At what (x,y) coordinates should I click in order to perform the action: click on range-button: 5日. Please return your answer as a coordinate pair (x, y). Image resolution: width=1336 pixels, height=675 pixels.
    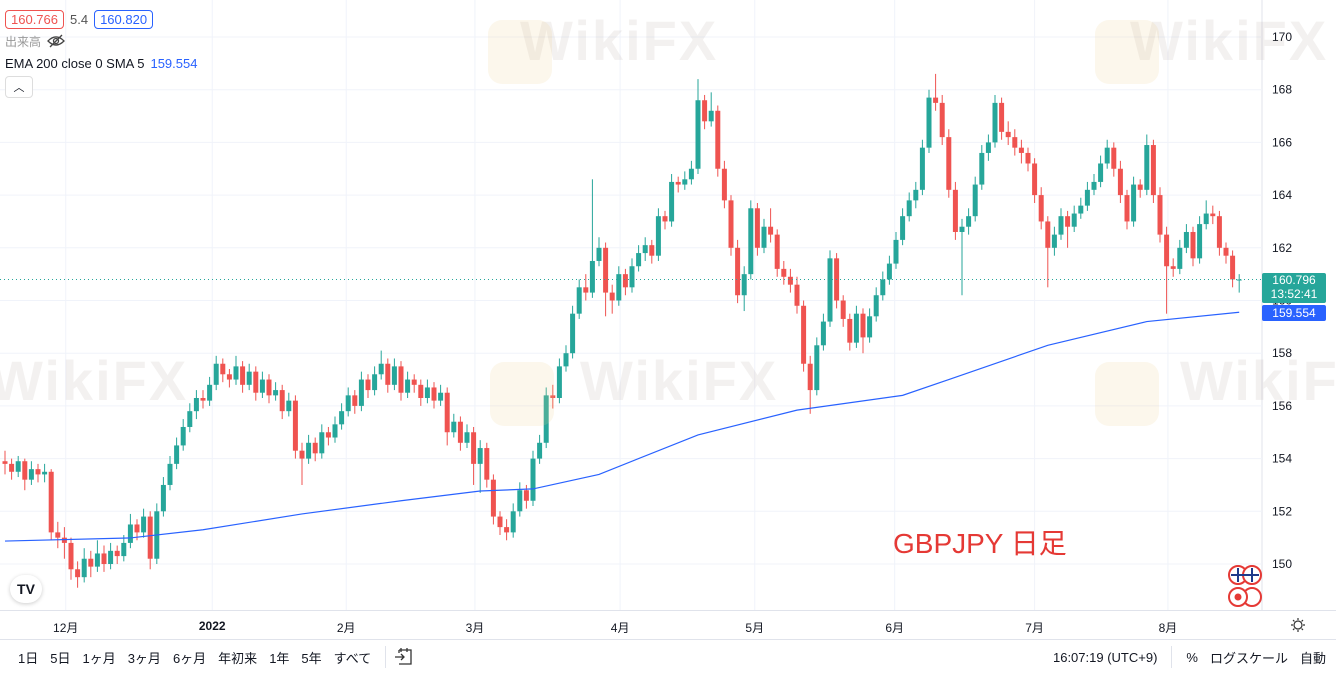
    Looking at the image, I should click on (60, 658).